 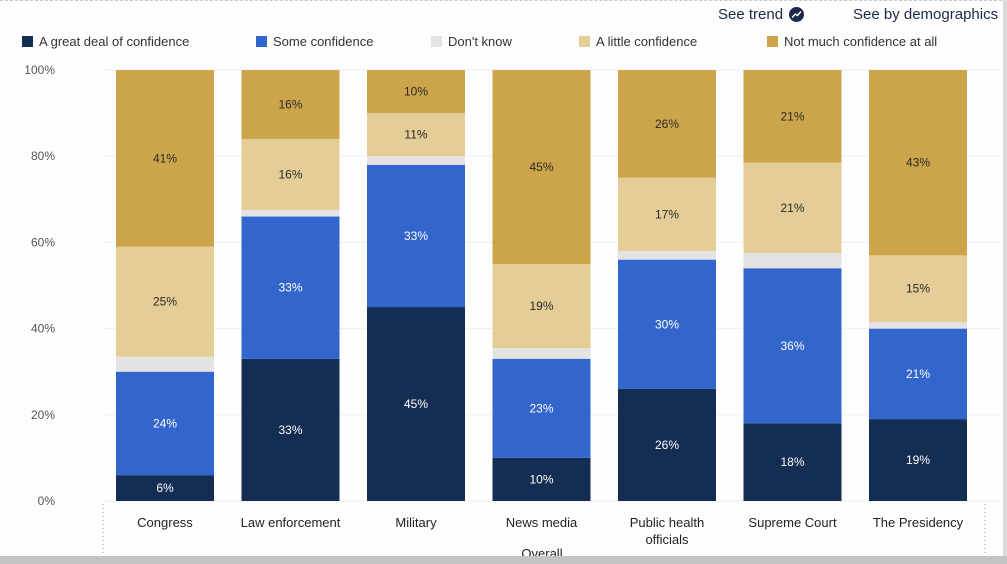 I want to click on data-label: 17%, so click(x=667, y=214).